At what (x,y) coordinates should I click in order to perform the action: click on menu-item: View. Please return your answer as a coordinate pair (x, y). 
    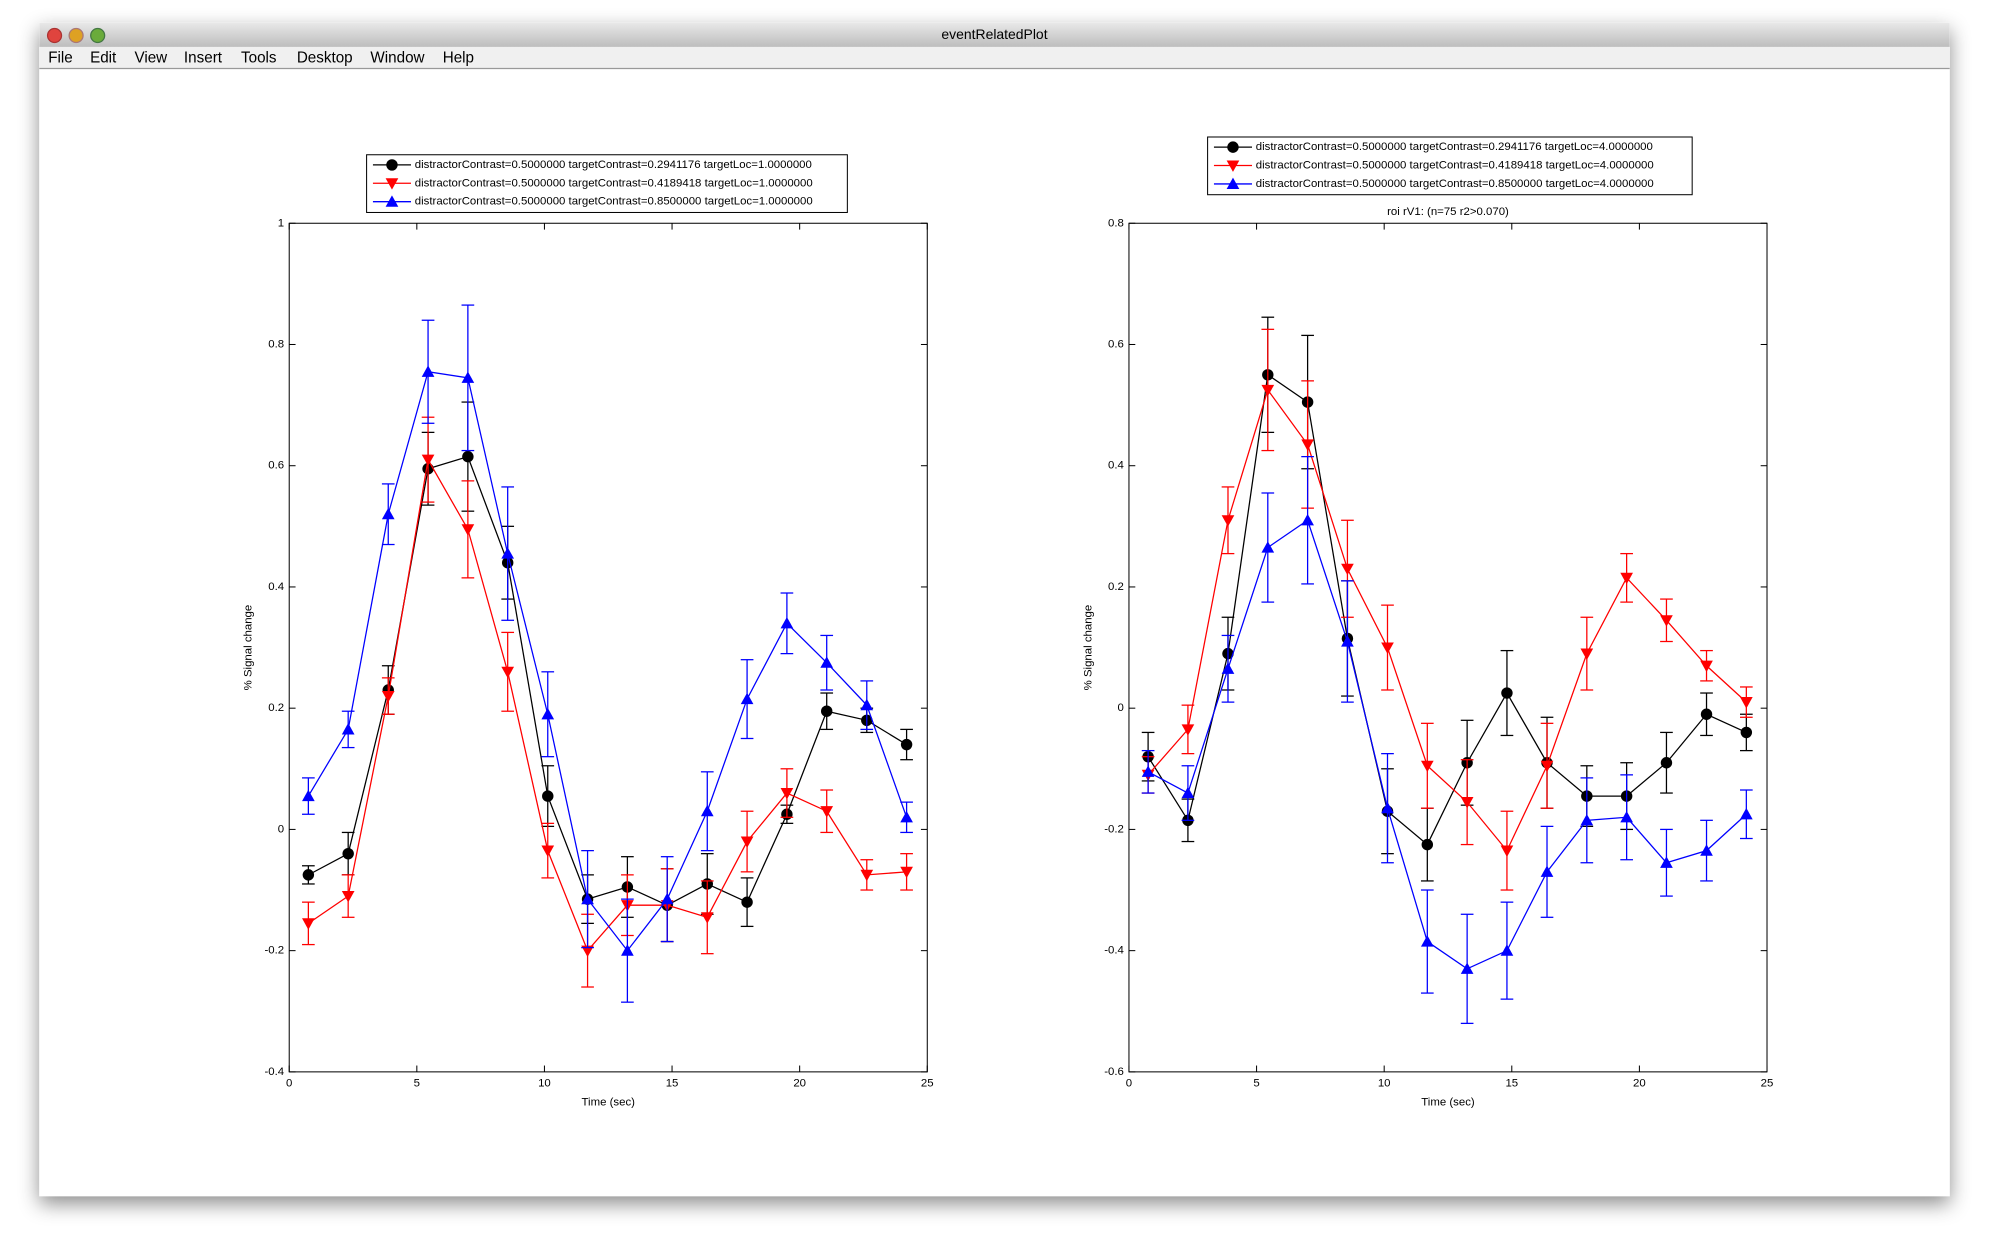
    Looking at the image, I should click on (151, 57).